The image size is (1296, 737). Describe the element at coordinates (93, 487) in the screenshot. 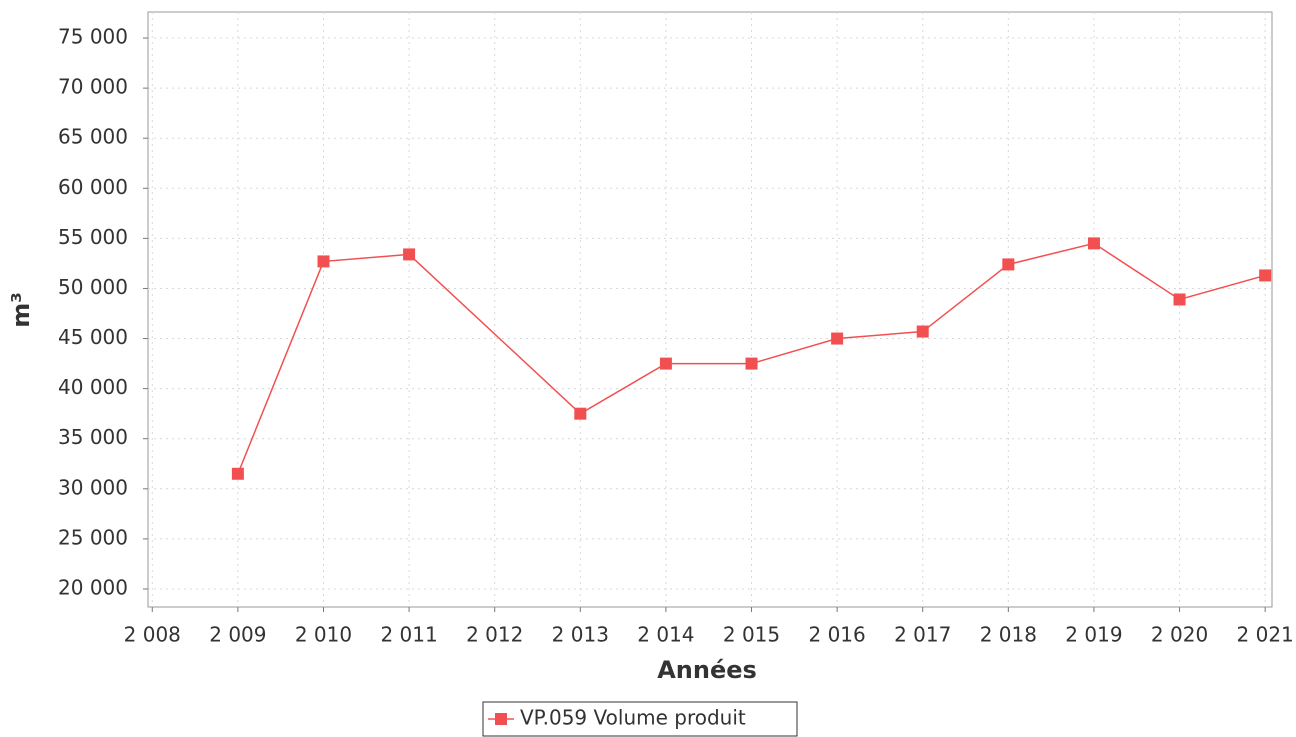

I see `y-tick-label: 30 000` at that location.